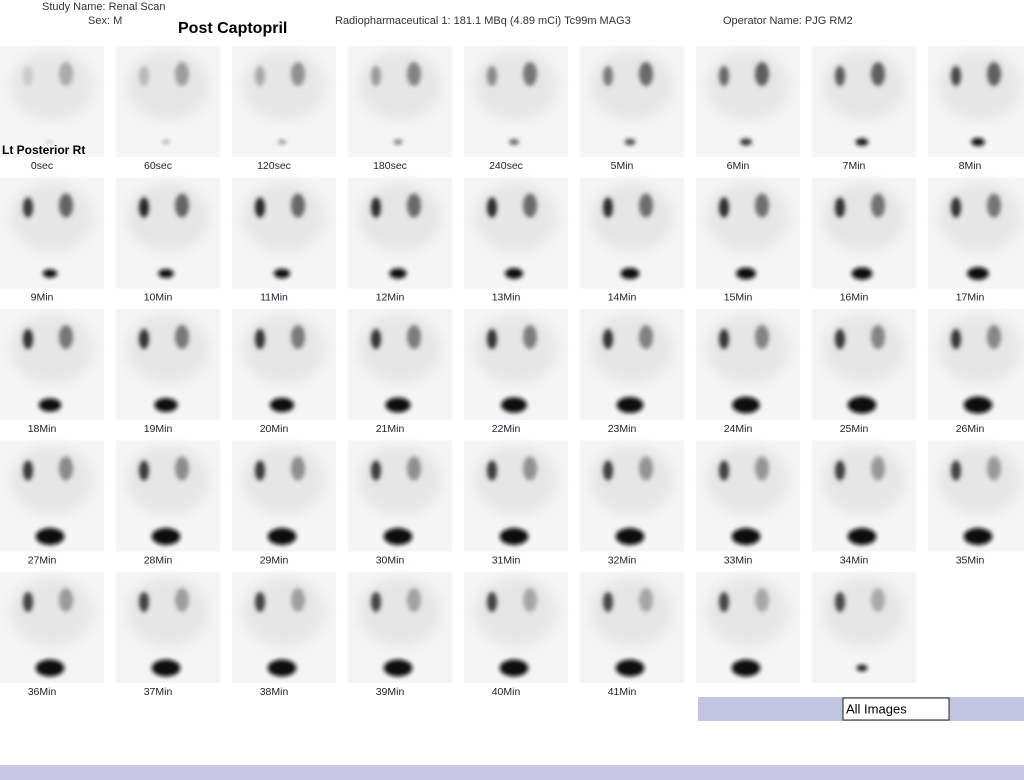 This screenshot has height=780, width=1024. I want to click on frame-label: 32Min, so click(622, 560).